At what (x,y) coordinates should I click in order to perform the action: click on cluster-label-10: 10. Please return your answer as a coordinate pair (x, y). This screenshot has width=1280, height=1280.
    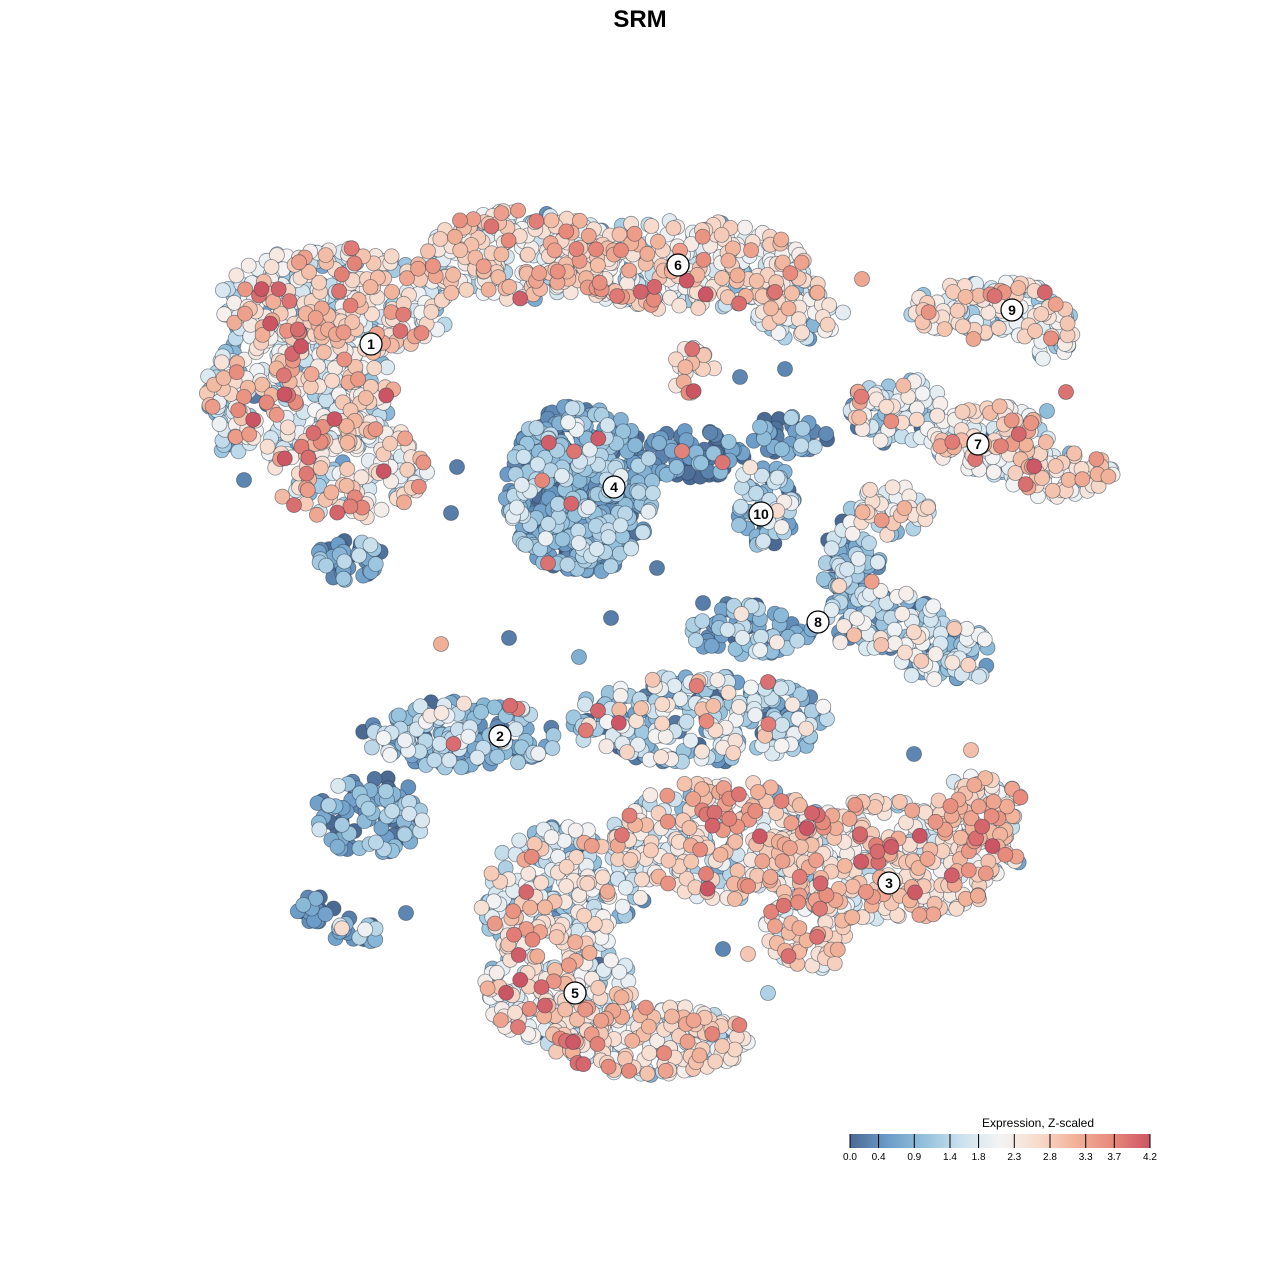
    Looking at the image, I should click on (761, 514).